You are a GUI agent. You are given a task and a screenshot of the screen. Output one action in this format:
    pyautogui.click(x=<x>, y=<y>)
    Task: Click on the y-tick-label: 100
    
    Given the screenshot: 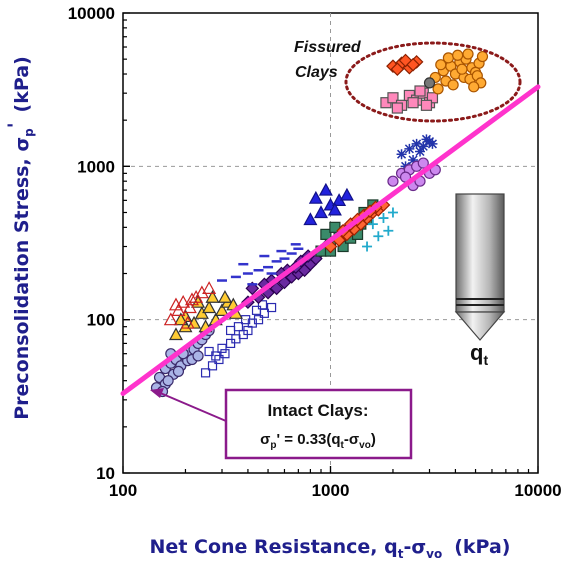 What is the action you would take?
    pyautogui.click(x=101, y=320)
    